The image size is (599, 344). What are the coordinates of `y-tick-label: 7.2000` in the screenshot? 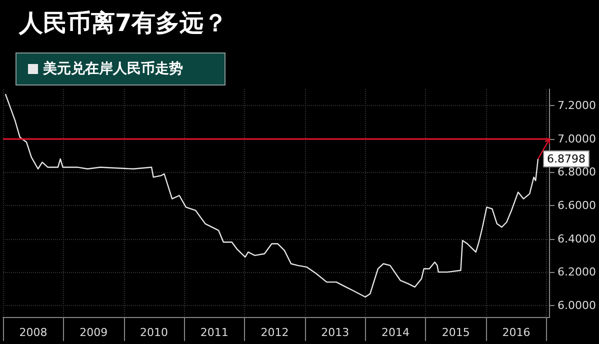 It's located at (577, 105).